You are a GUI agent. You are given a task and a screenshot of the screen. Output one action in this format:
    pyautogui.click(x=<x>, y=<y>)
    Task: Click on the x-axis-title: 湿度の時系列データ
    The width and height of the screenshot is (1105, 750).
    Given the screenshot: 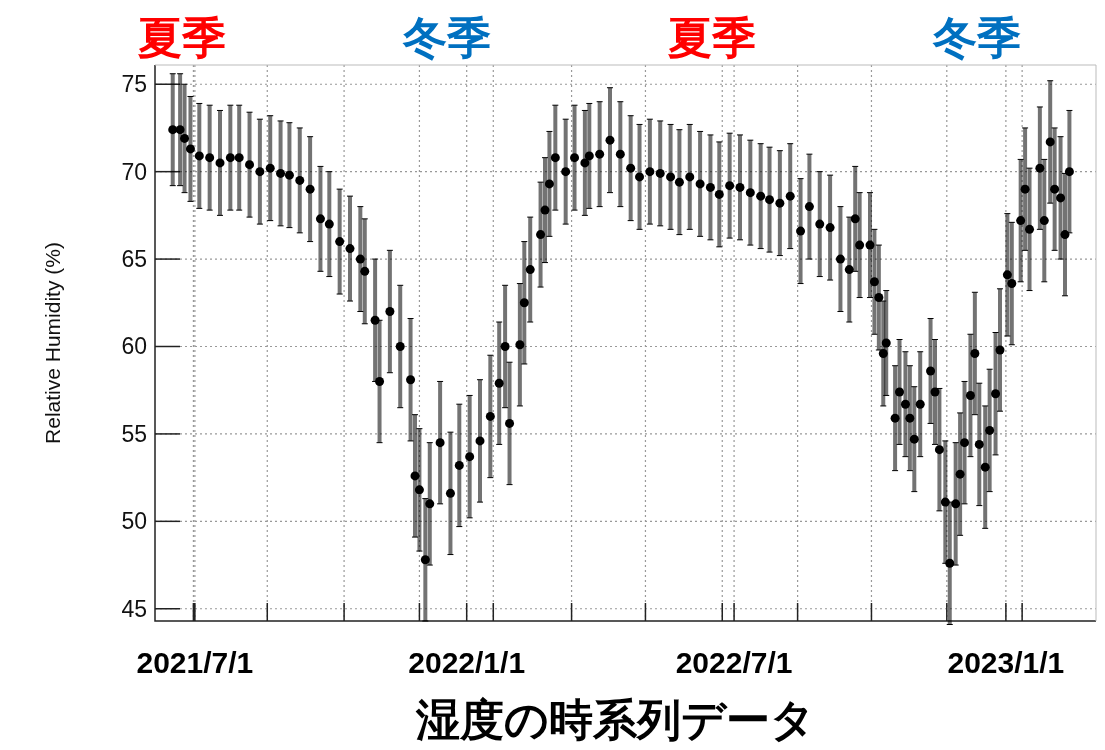 What is the action you would take?
    pyautogui.click(x=615, y=719)
    